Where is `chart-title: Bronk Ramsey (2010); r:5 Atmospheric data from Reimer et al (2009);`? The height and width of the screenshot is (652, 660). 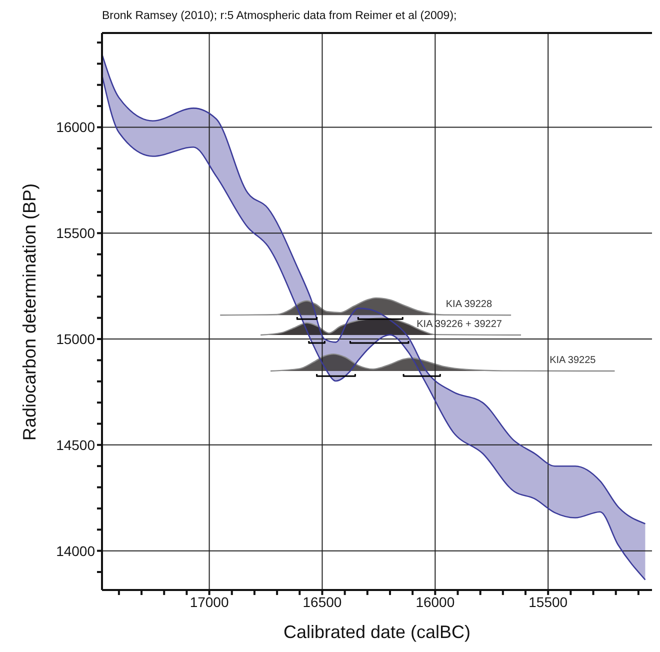 chart-title: Bronk Ramsey (2010); r:5 Atmospheric data from Reimer et al (2009); is located at coordinates (279, 16).